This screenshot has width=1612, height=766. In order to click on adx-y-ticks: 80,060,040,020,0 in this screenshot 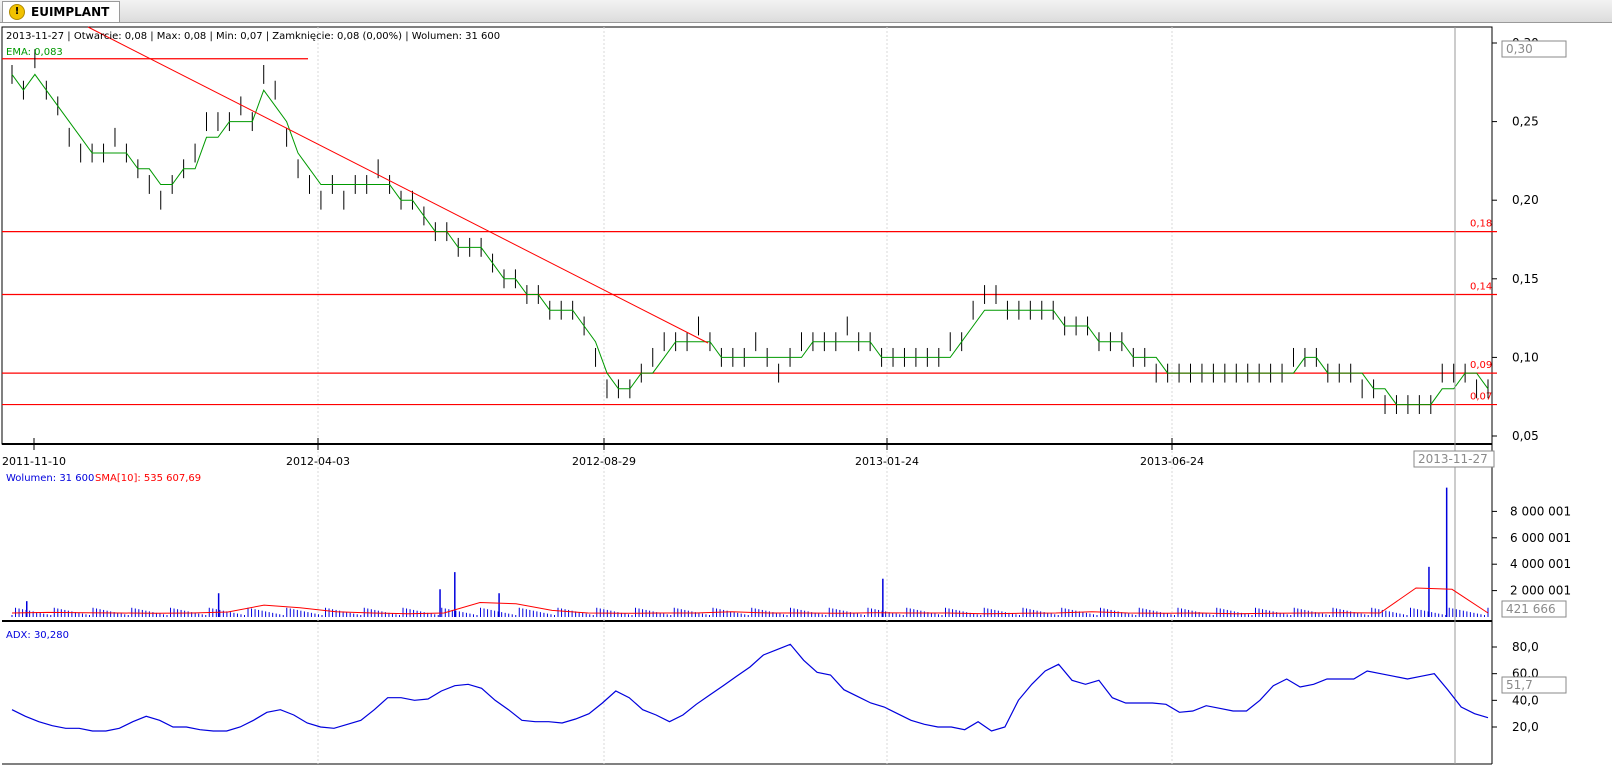, I will do `click(1515, 687)`.